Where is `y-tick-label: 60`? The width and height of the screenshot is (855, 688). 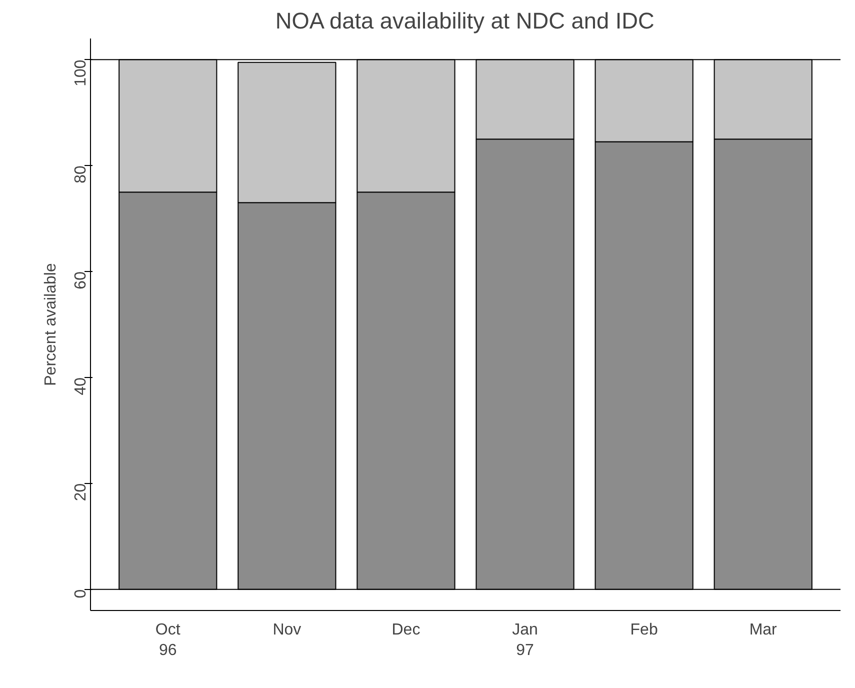 y-tick-label: 60 is located at coordinates (81, 280).